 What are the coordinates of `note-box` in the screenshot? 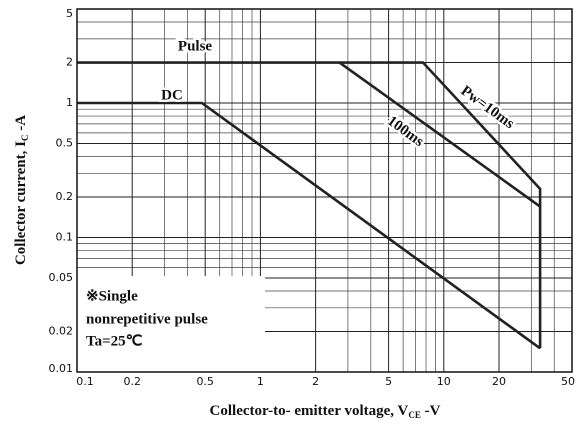 It's located at (171, 324).